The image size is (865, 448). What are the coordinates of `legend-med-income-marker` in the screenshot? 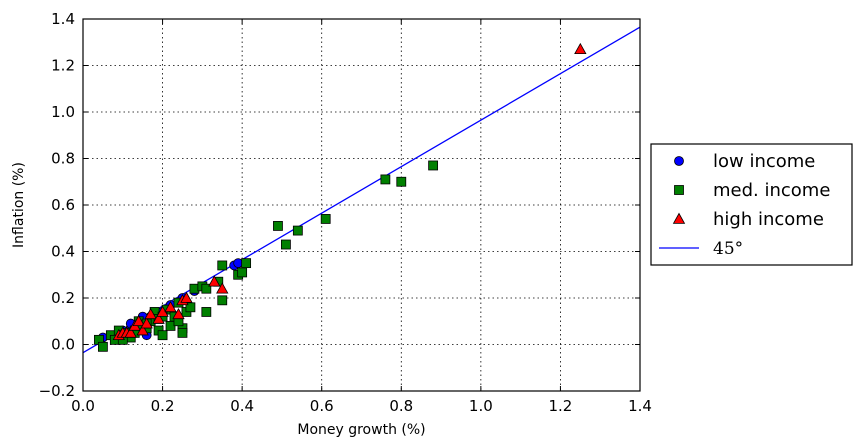 It's located at (679, 190).